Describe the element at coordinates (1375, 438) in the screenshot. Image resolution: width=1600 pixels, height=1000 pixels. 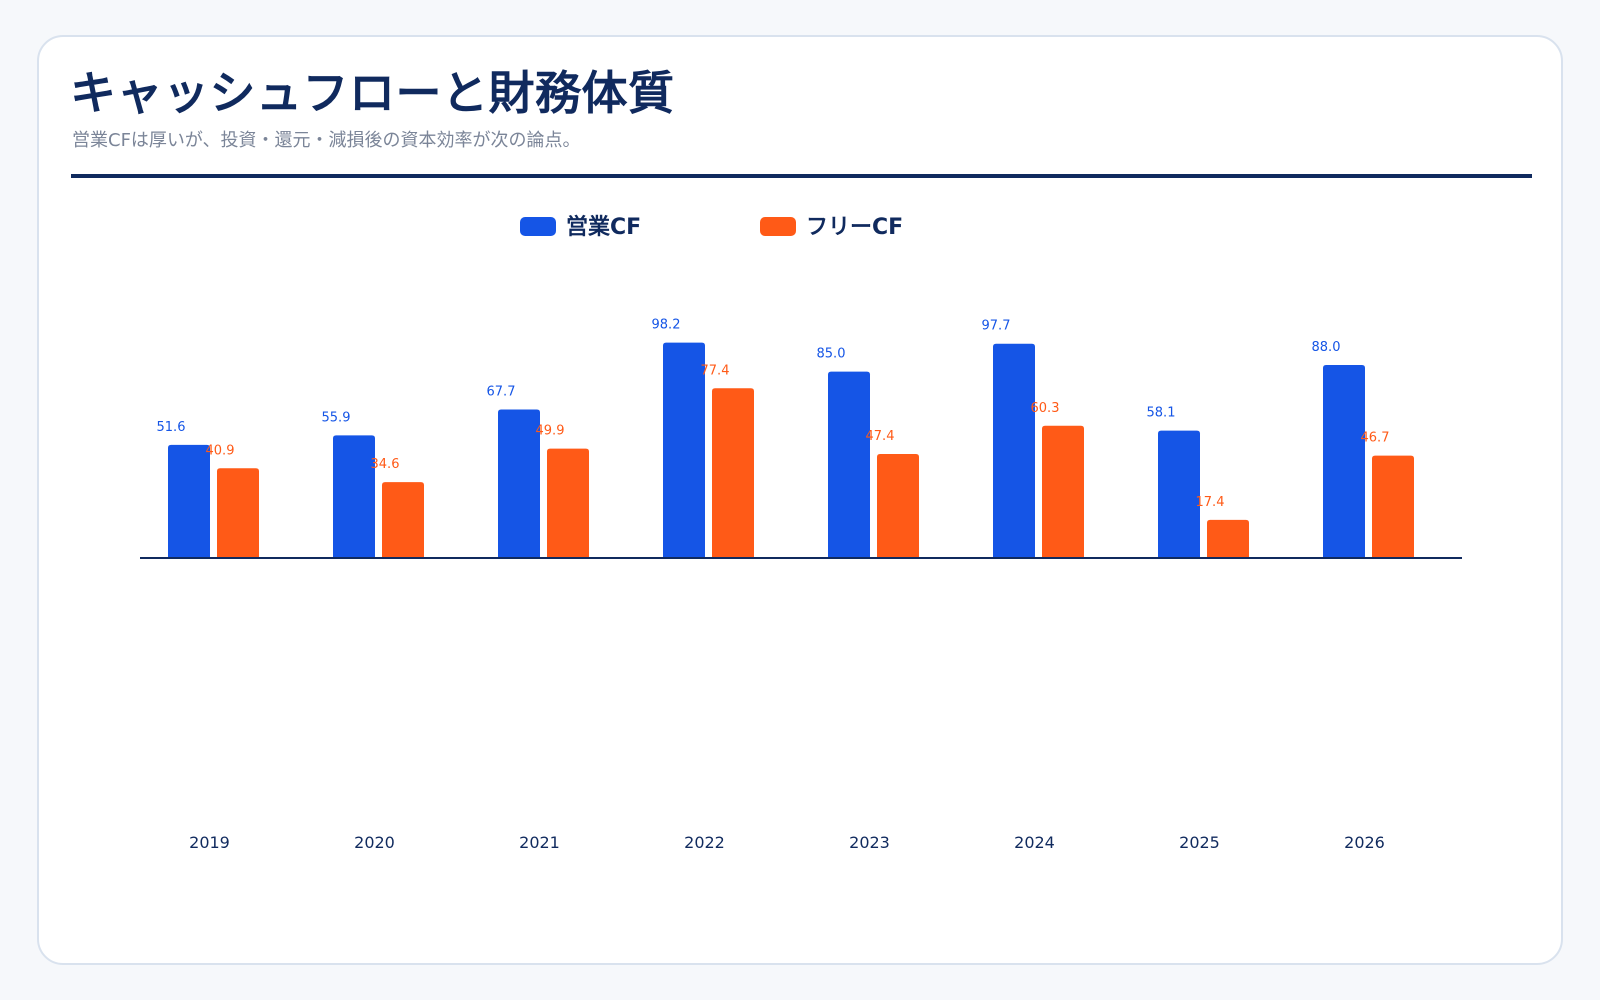
I see `value-label-free-cf-2026: 46.7` at that location.